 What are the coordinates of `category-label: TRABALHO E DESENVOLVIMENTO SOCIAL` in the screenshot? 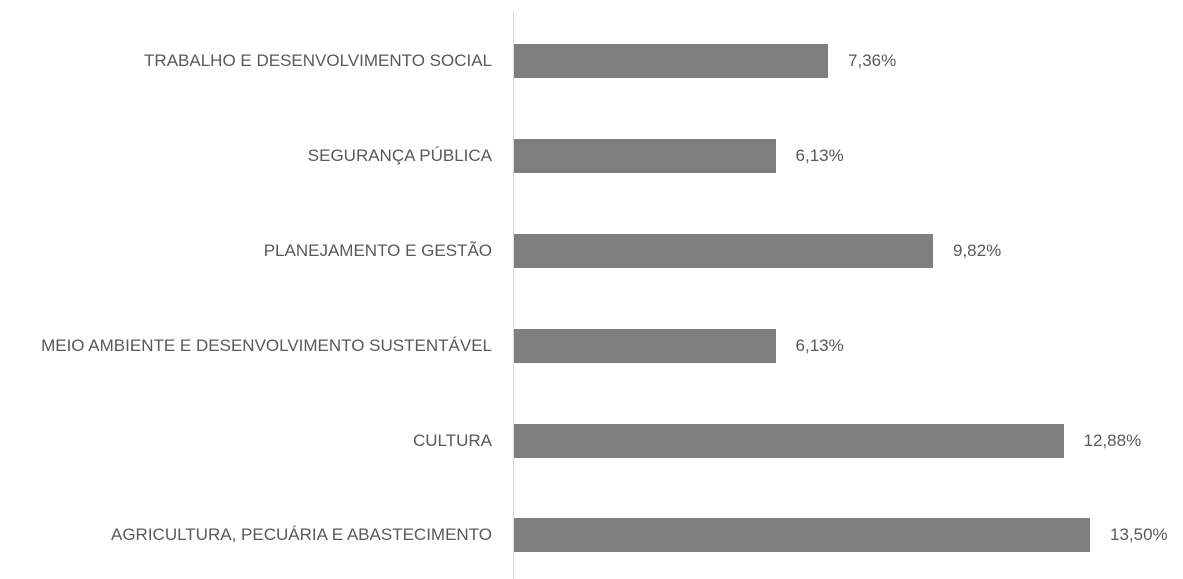 It's located at (318, 61).